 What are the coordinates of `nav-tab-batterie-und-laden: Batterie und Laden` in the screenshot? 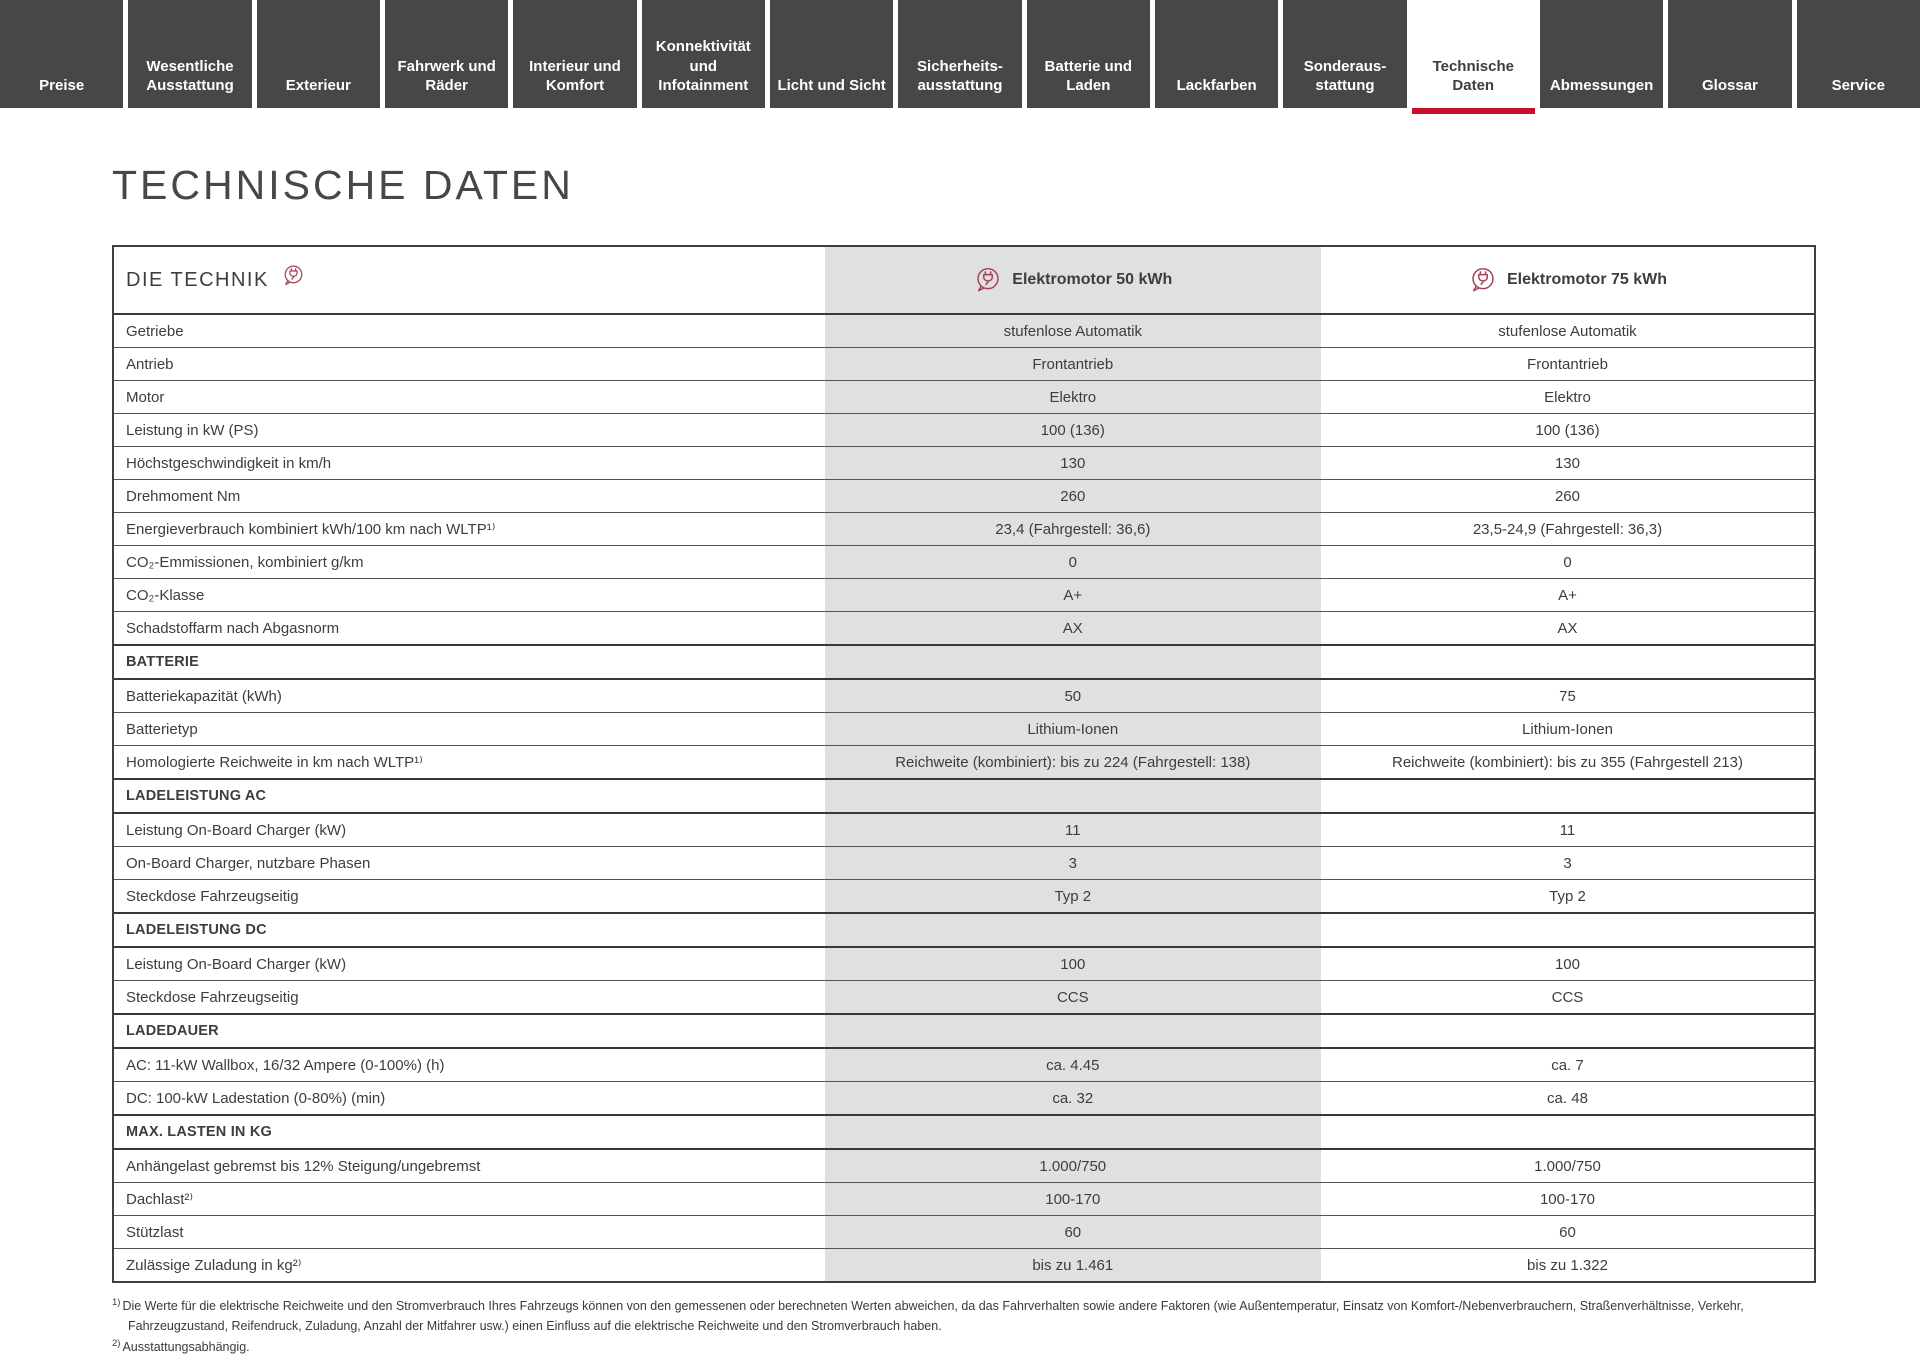 It's located at (1088, 54).